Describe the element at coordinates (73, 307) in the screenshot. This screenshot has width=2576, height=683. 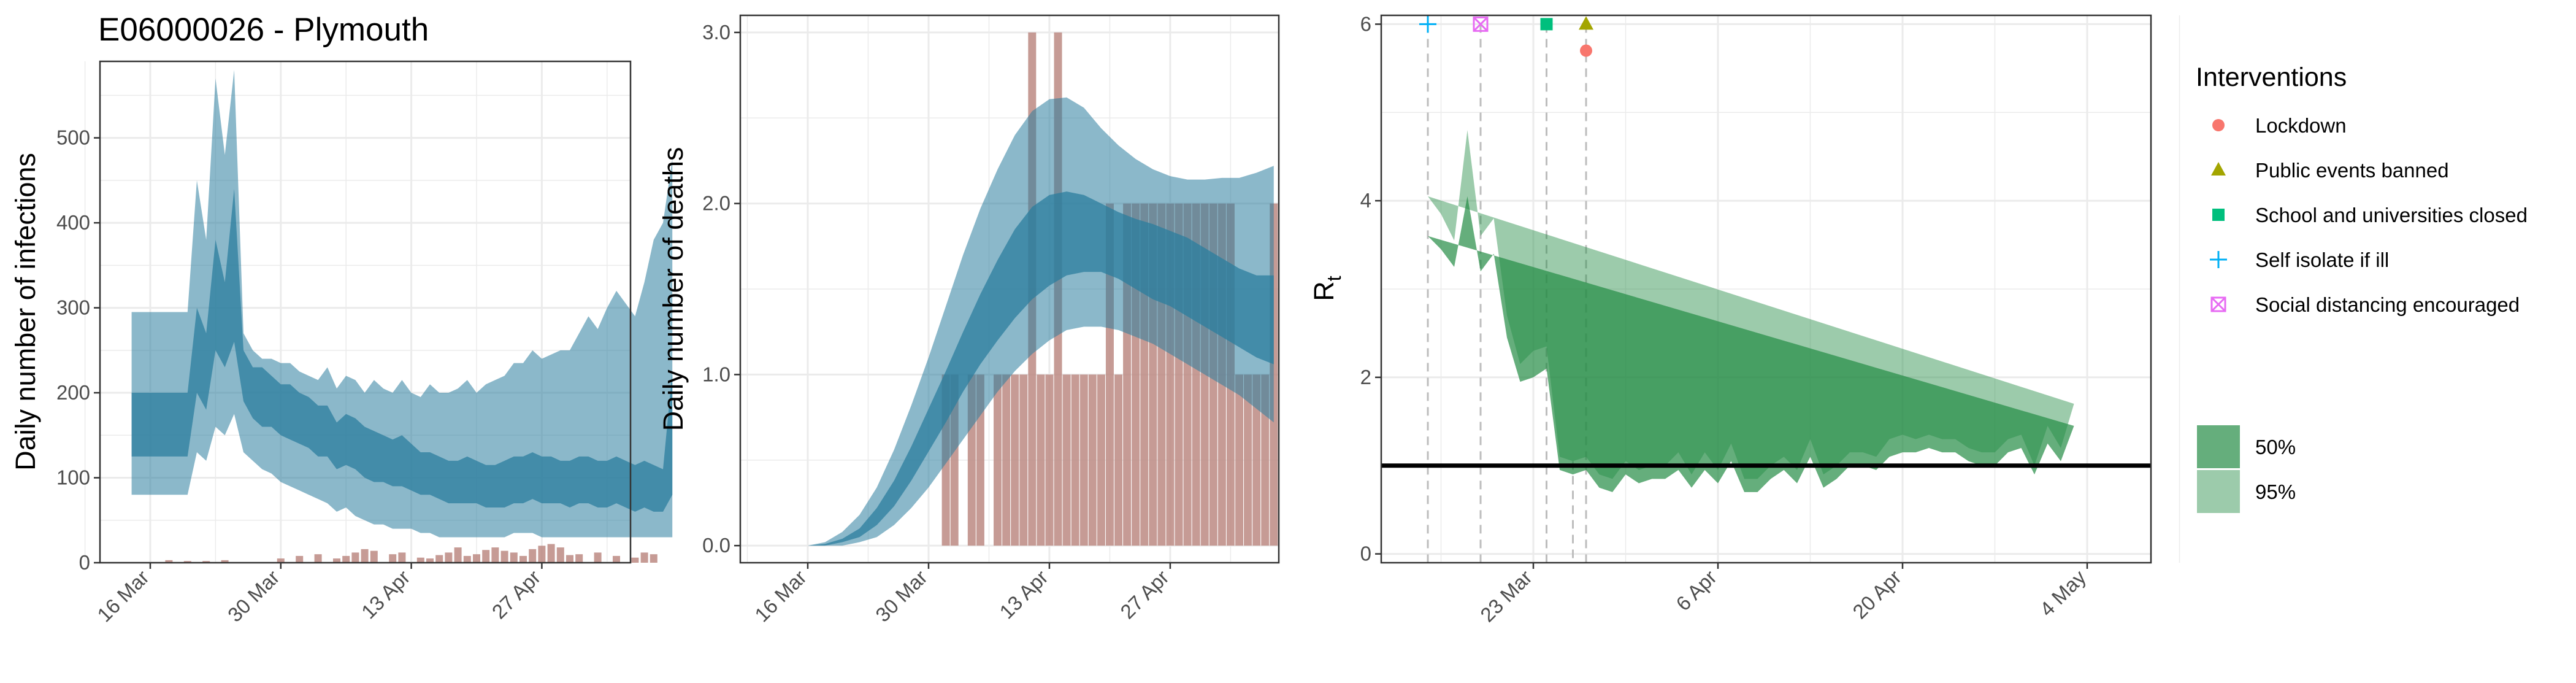
I see `infections-y-tick-label: 300` at that location.